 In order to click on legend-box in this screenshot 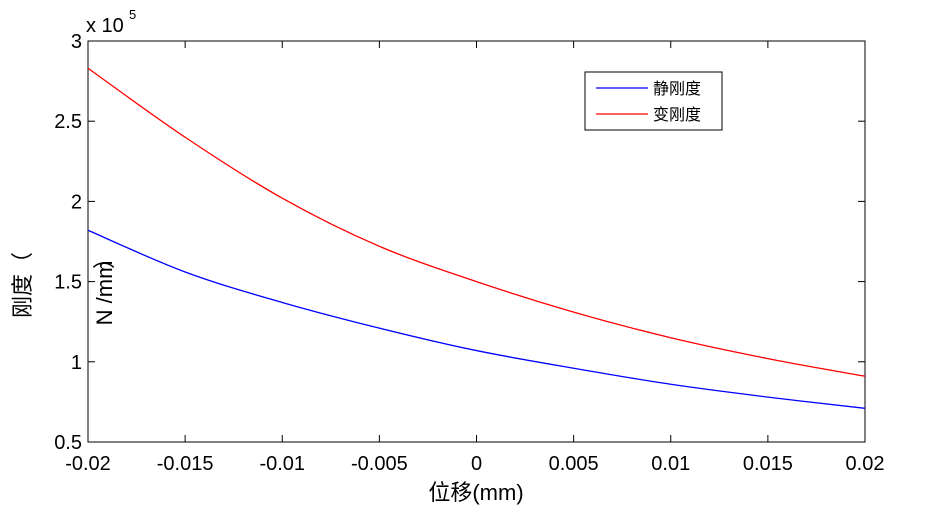, I will do `click(653, 101)`.